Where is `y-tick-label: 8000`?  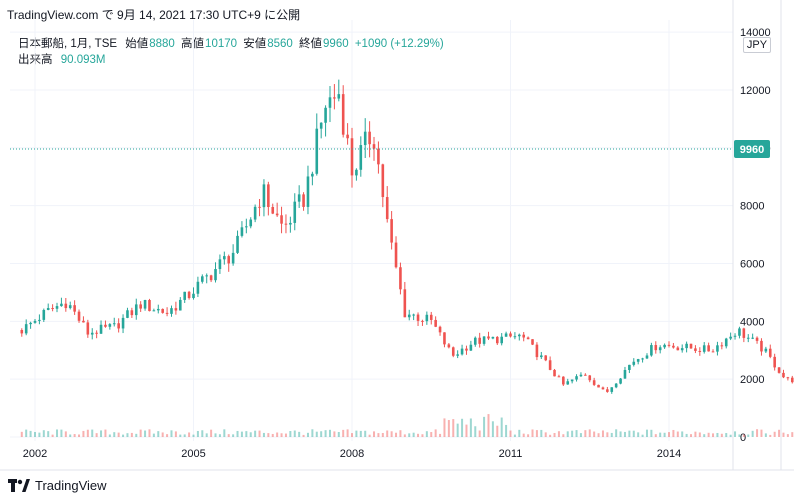
y-tick-label: 8000 is located at coordinates (752, 207).